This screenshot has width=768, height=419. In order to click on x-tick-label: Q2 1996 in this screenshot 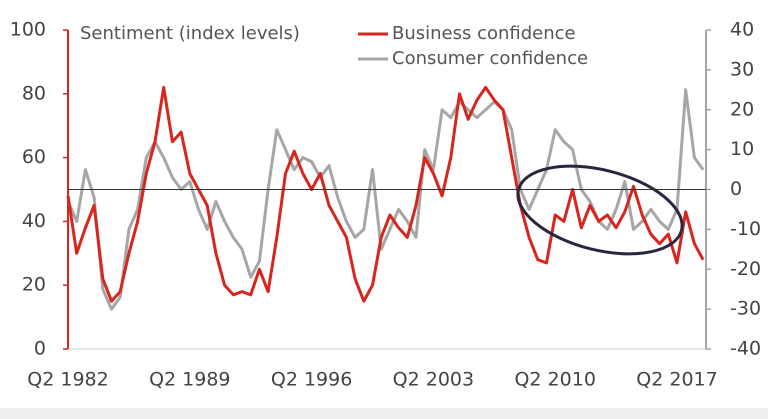, I will do `click(311, 380)`.